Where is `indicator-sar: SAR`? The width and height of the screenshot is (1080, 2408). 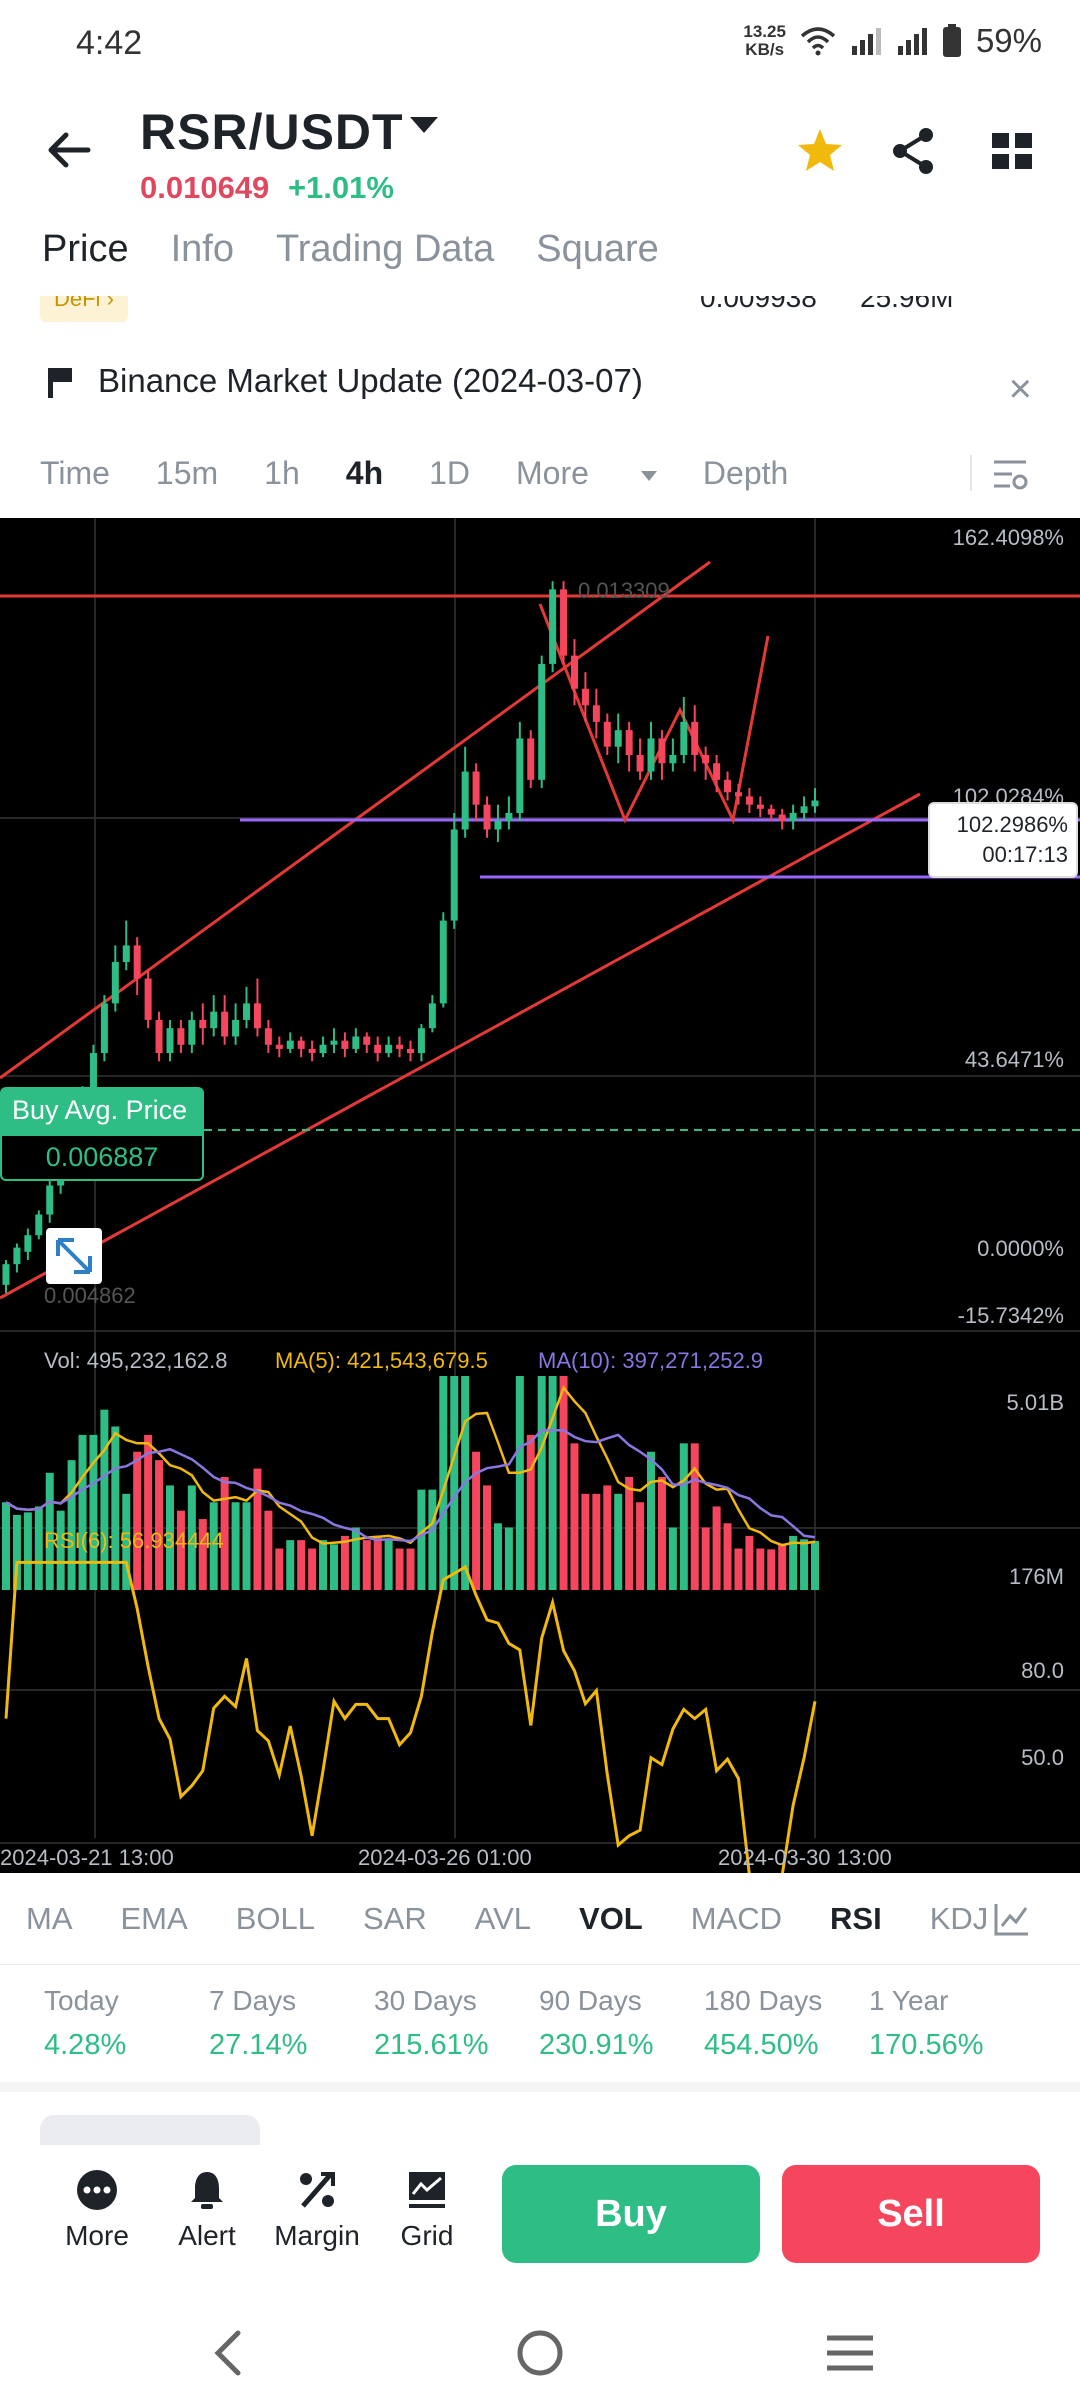
indicator-sar: SAR is located at coordinates (394, 1918).